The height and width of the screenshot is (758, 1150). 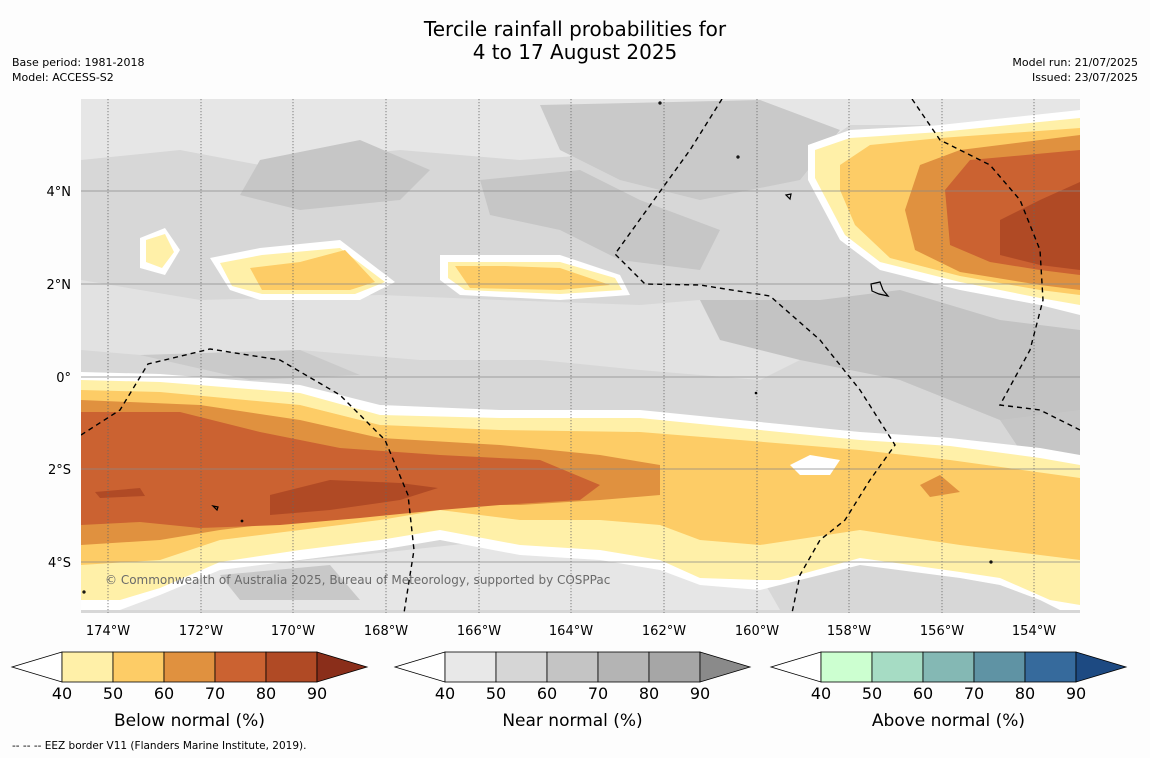 I want to click on near-normal-60-b, so click(x=600, y=220).